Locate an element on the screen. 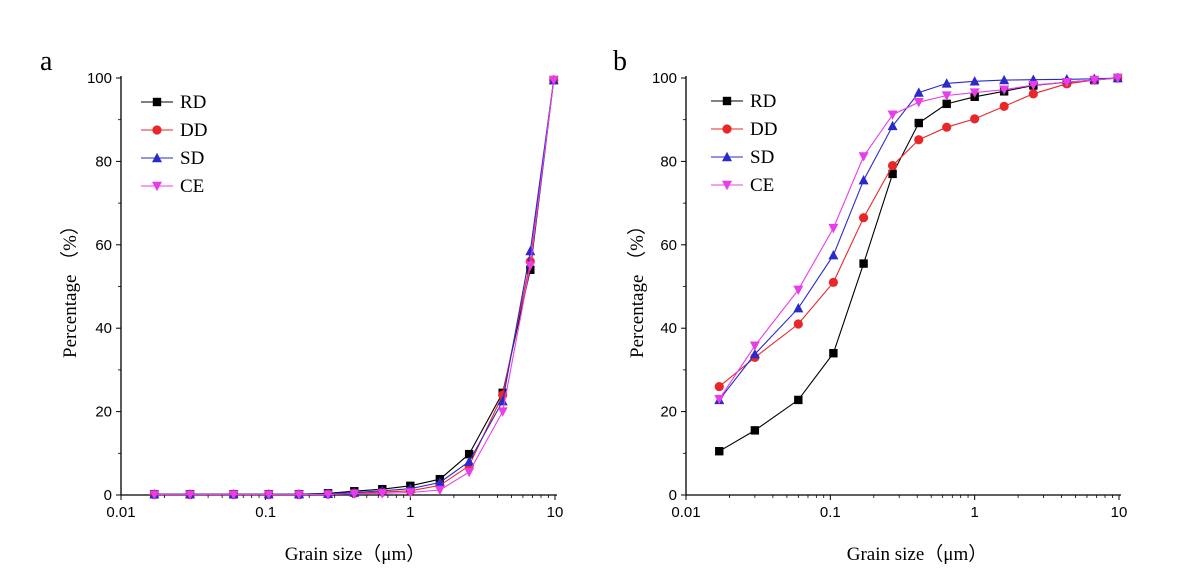 The image size is (1204, 586). x-tick-label: 0.01 is located at coordinates (120, 512).